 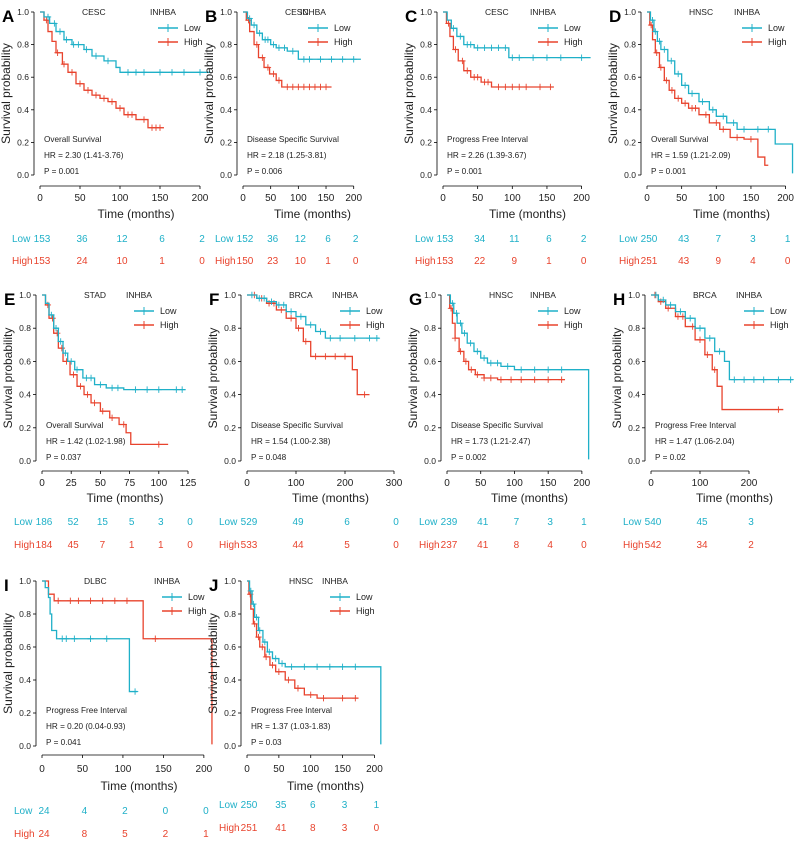 I want to click on x-tick-label: 50, so click(x=481, y=483).